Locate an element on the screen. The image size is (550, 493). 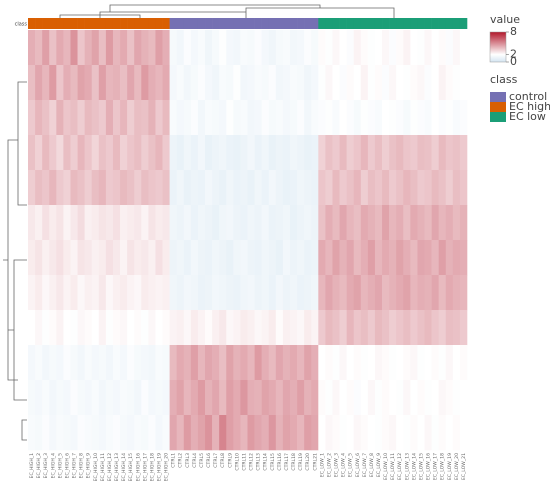
column-label: EC_HIGH_7 is located at coordinates (75, 466).